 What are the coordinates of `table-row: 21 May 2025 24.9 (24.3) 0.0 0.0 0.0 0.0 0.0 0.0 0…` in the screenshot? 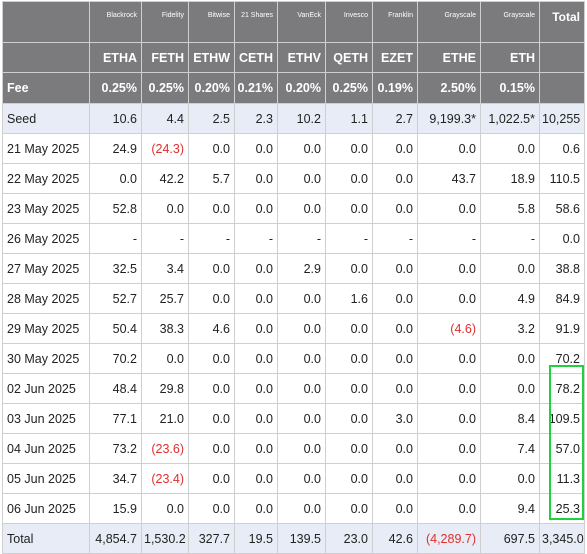 It's located at (293, 148).